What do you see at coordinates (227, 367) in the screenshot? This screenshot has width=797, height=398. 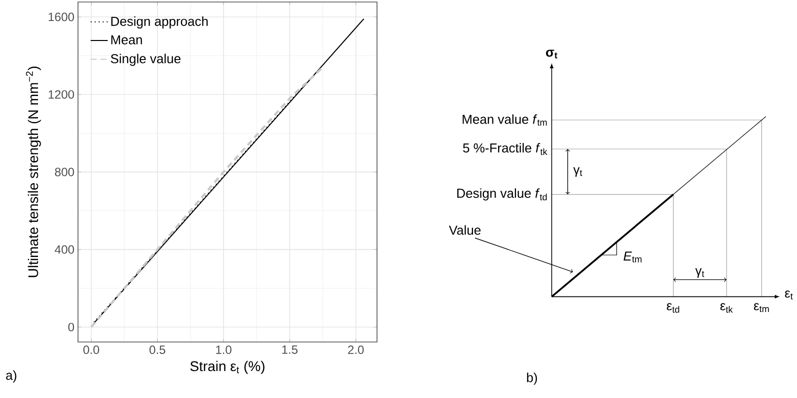 I see `x-axis-title: Strain ε$_{t}$ (%)` at bounding box center [227, 367].